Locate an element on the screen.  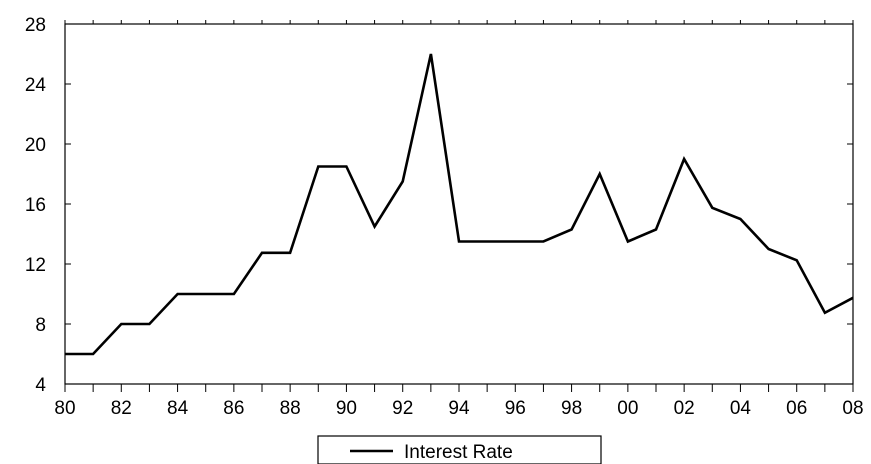
x-tick-label: 84 is located at coordinates (178, 408).